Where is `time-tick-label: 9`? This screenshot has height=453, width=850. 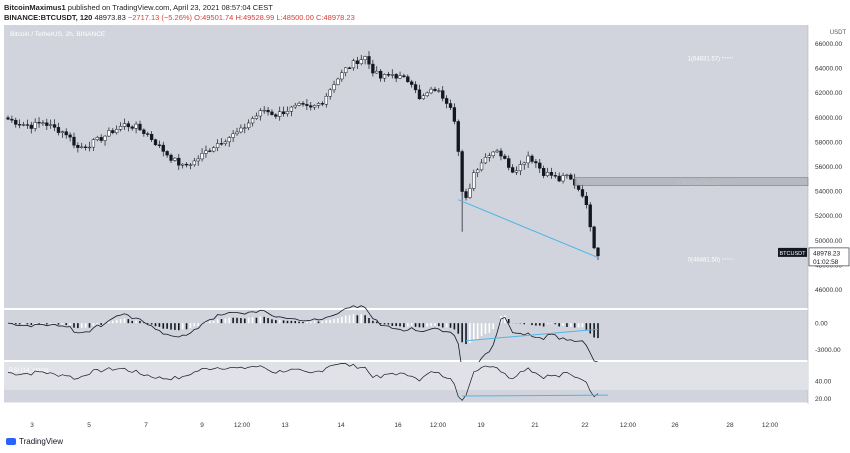
time-tick-label: 9 is located at coordinates (202, 425).